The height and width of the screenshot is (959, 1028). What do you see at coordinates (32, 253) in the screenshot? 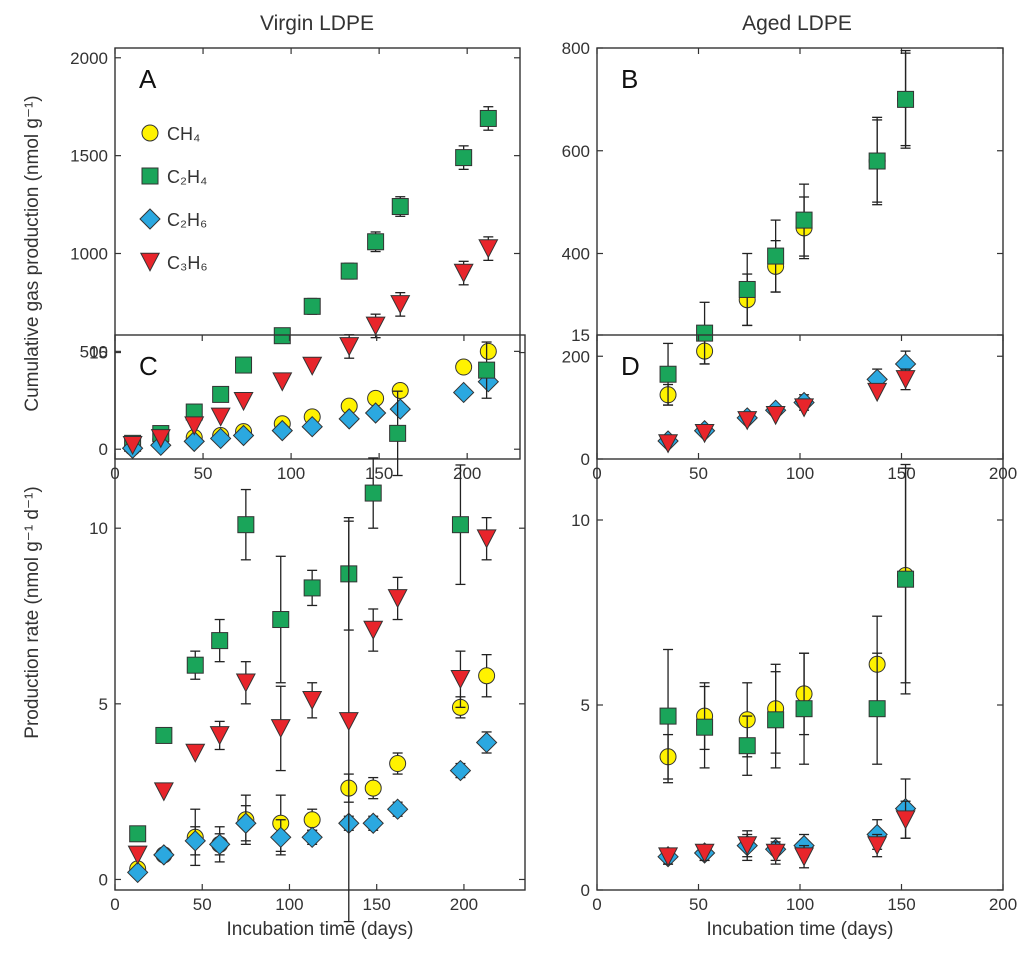
I see `y-axis-label: Cumulative gas production (nmol g⁻¹)` at bounding box center [32, 253].